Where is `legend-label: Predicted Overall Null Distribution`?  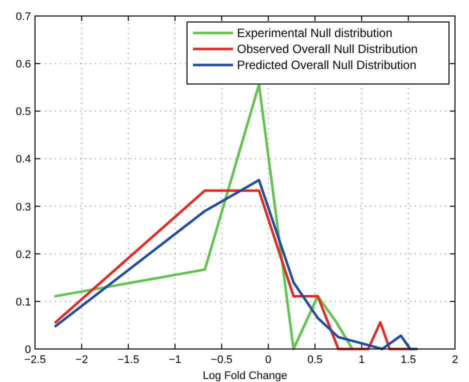 legend-label: Predicted Overall Null Distribution is located at coordinates (326, 65).